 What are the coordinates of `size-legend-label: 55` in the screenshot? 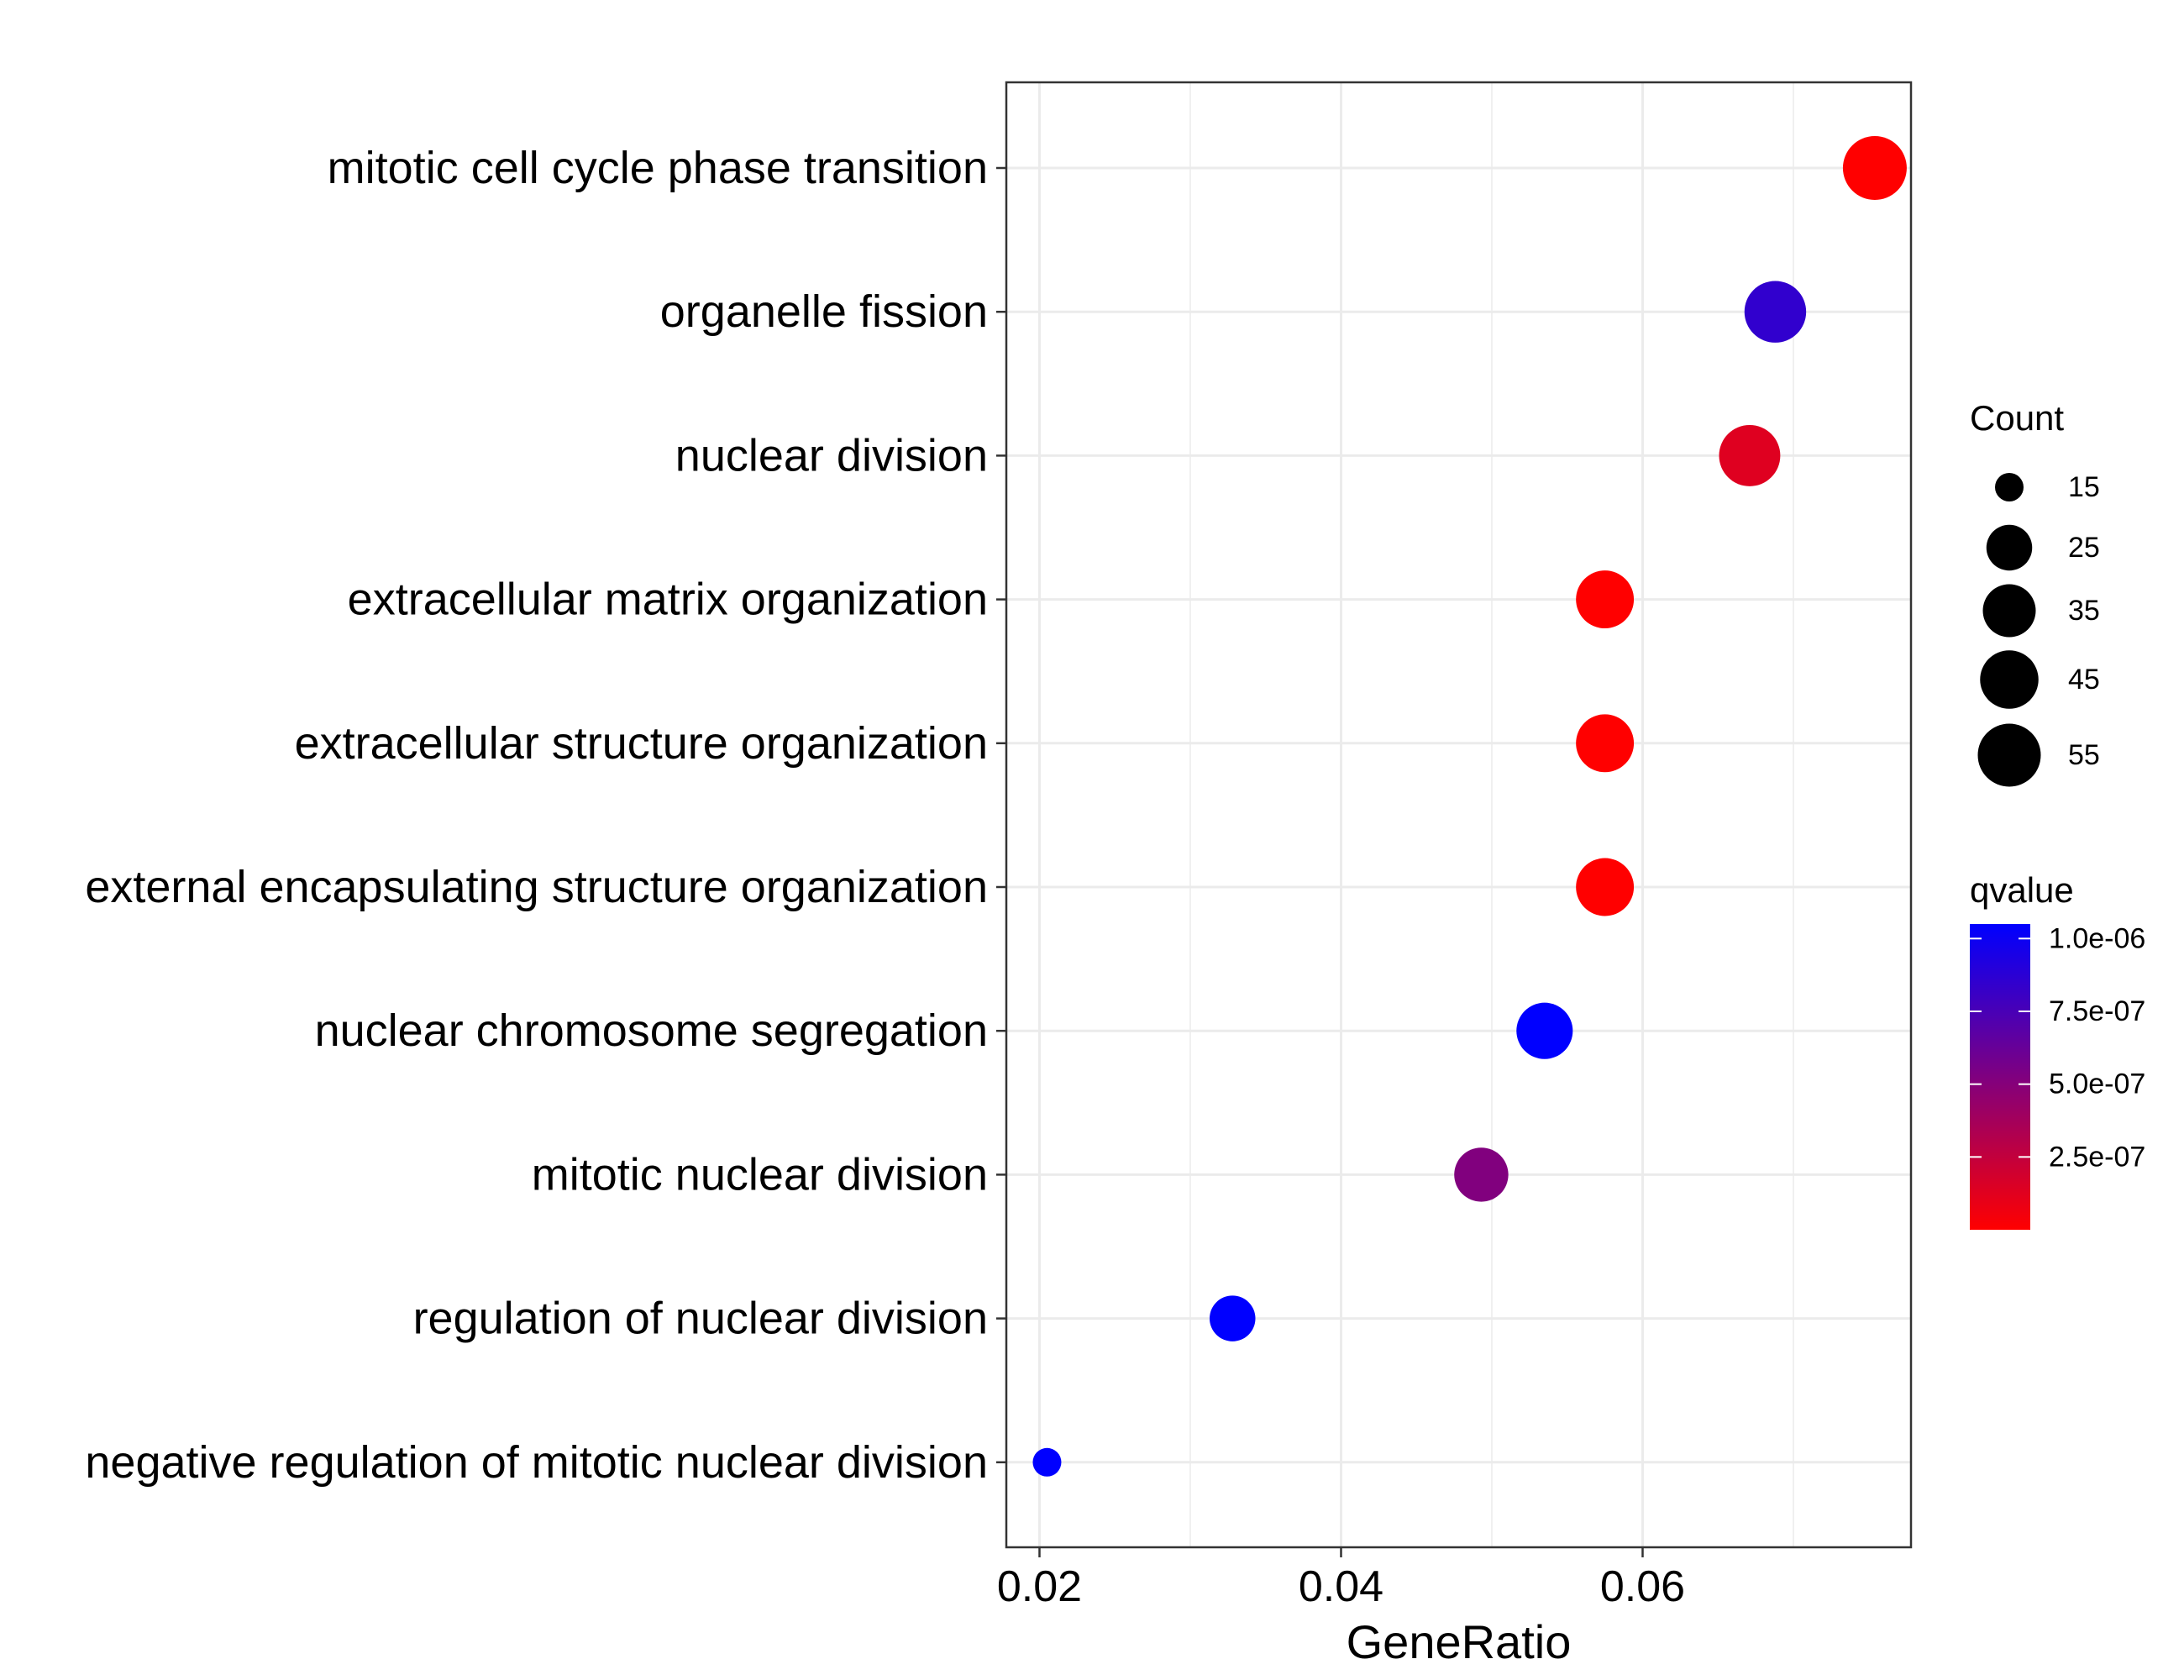 It's located at (2084, 755).